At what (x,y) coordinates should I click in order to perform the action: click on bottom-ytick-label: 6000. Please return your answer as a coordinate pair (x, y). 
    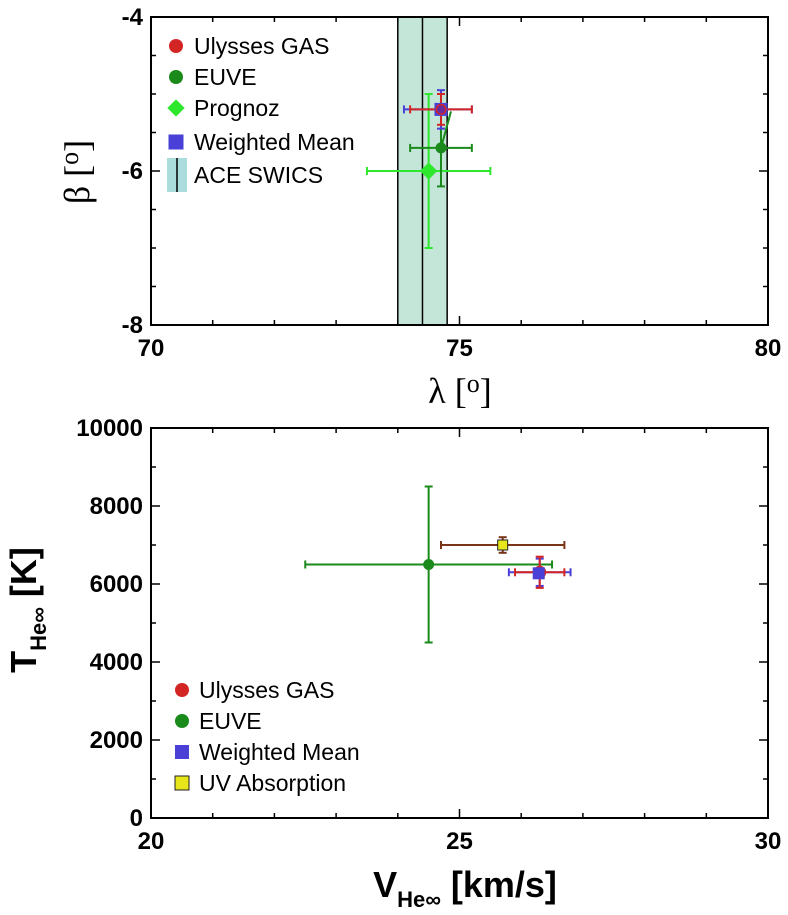
    Looking at the image, I should click on (116, 584).